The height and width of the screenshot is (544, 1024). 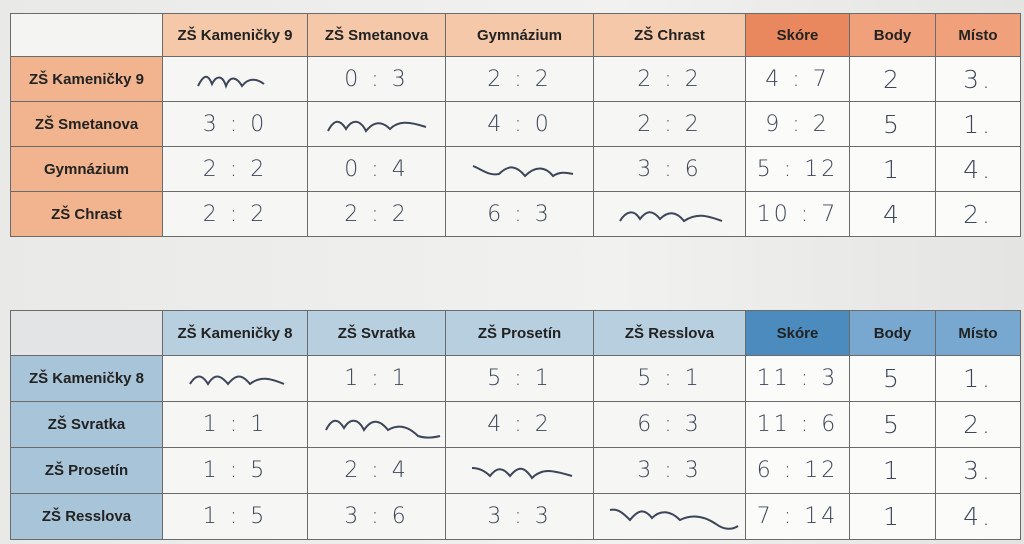 What do you see at coordinates (86, 124) in the screenshot?
I see `row-header: ZŠ Smetanova` at bounding box center [86, 124].